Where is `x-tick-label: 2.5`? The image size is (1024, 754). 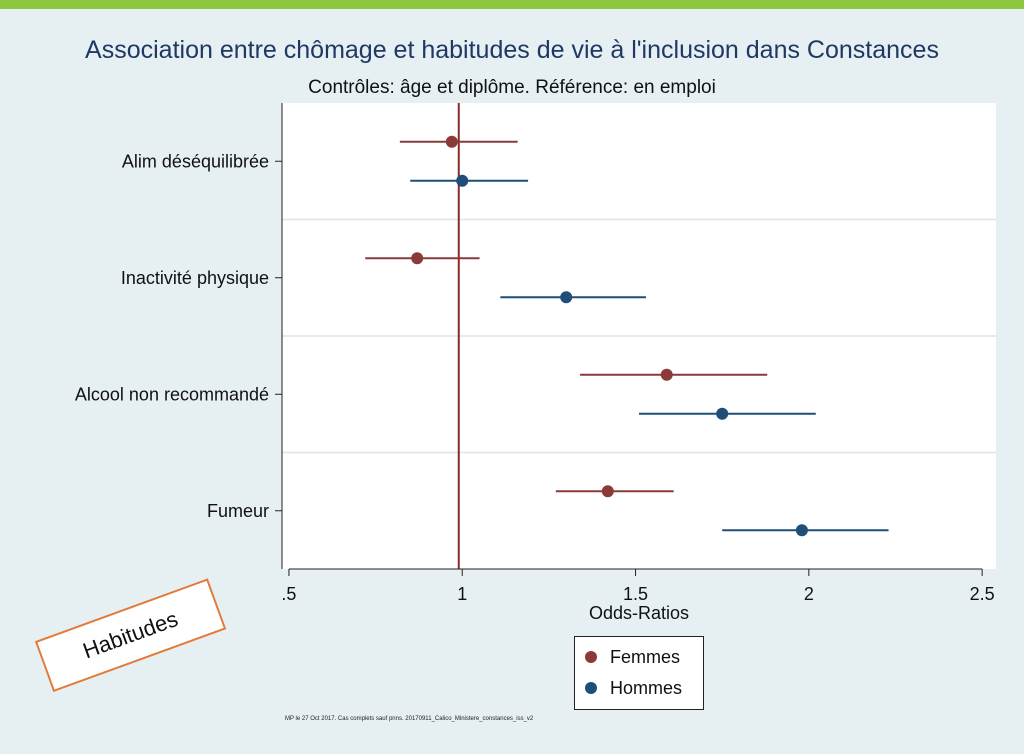
x-tick-label: 2.5 is located at coordinates (982, 594).